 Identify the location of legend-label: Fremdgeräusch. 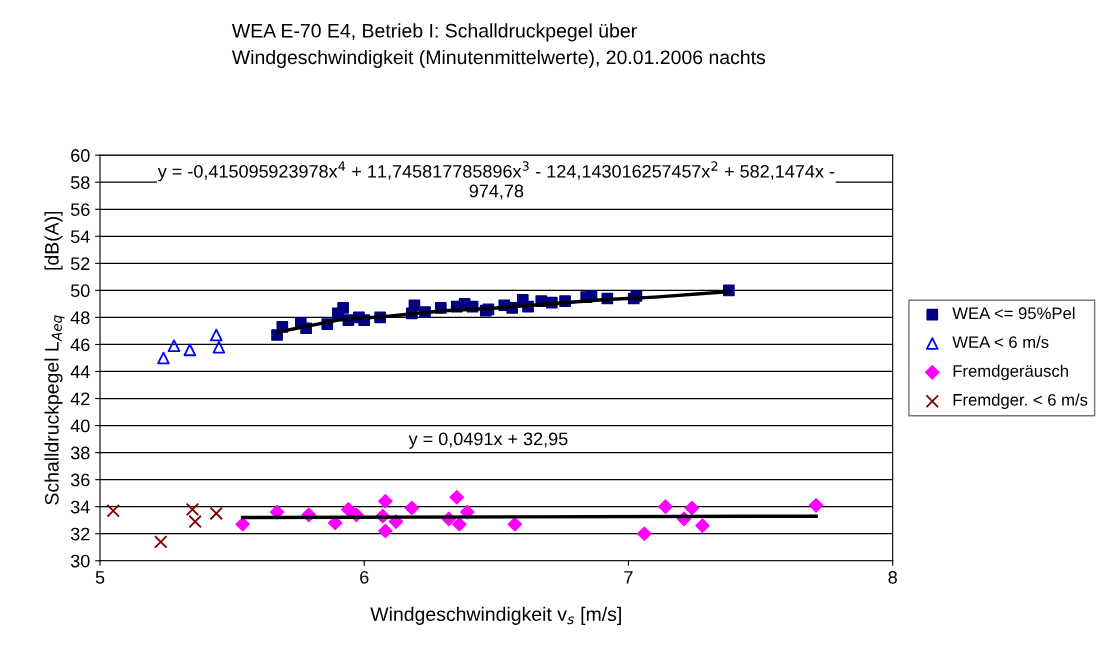
(1010, 372).